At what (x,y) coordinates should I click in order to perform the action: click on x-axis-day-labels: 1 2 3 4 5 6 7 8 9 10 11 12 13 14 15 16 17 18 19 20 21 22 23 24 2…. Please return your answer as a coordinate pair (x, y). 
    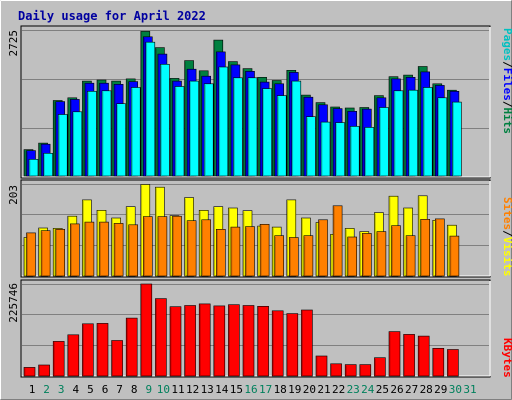
    Looking at the image, I should click on (253, 389).